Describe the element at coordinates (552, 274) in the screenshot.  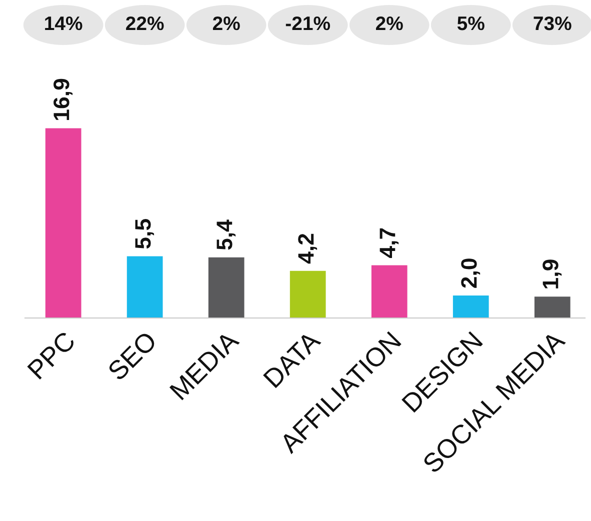
I see `data-label: 1,9` at that location.